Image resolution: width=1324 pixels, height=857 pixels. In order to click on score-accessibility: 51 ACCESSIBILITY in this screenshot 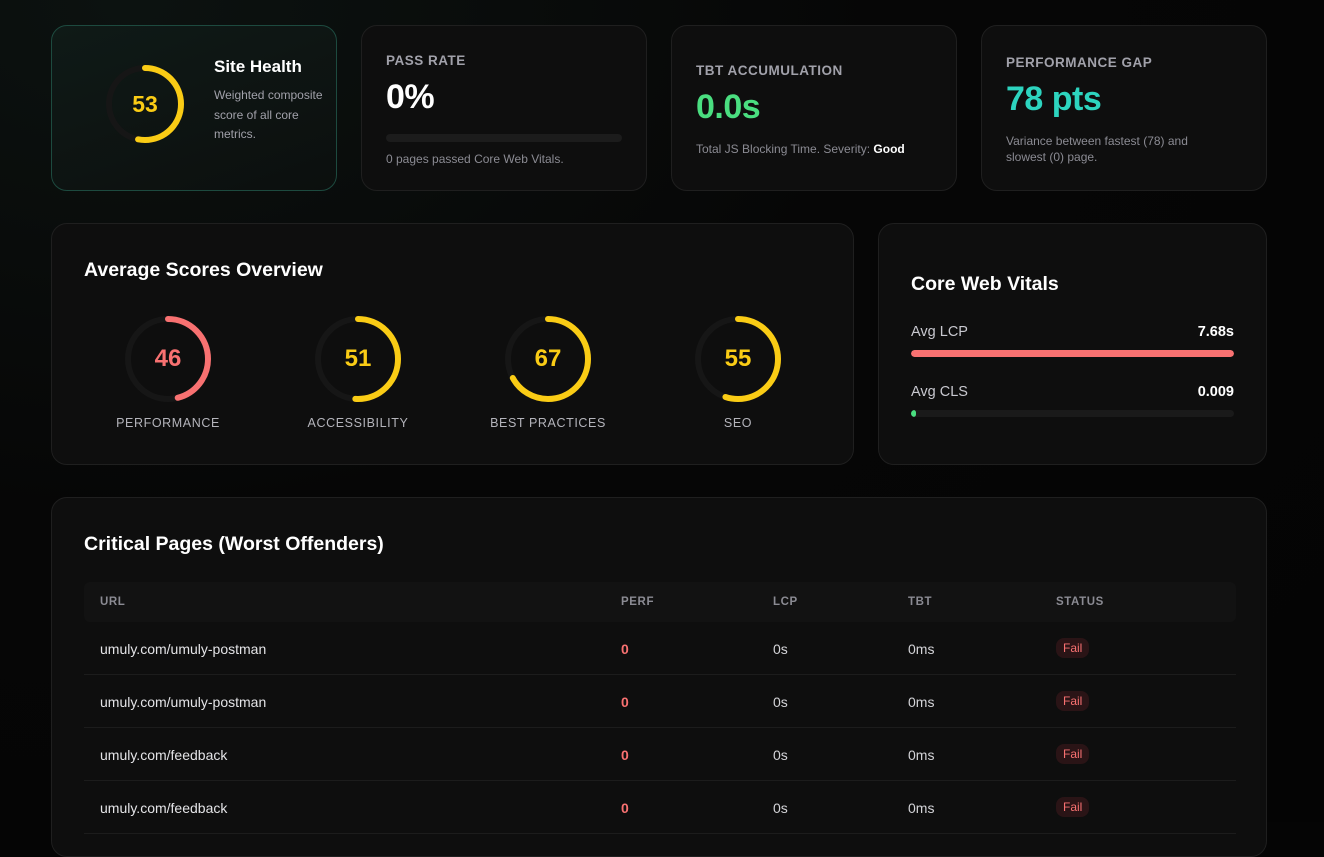, I will do `click(357, 377)`.